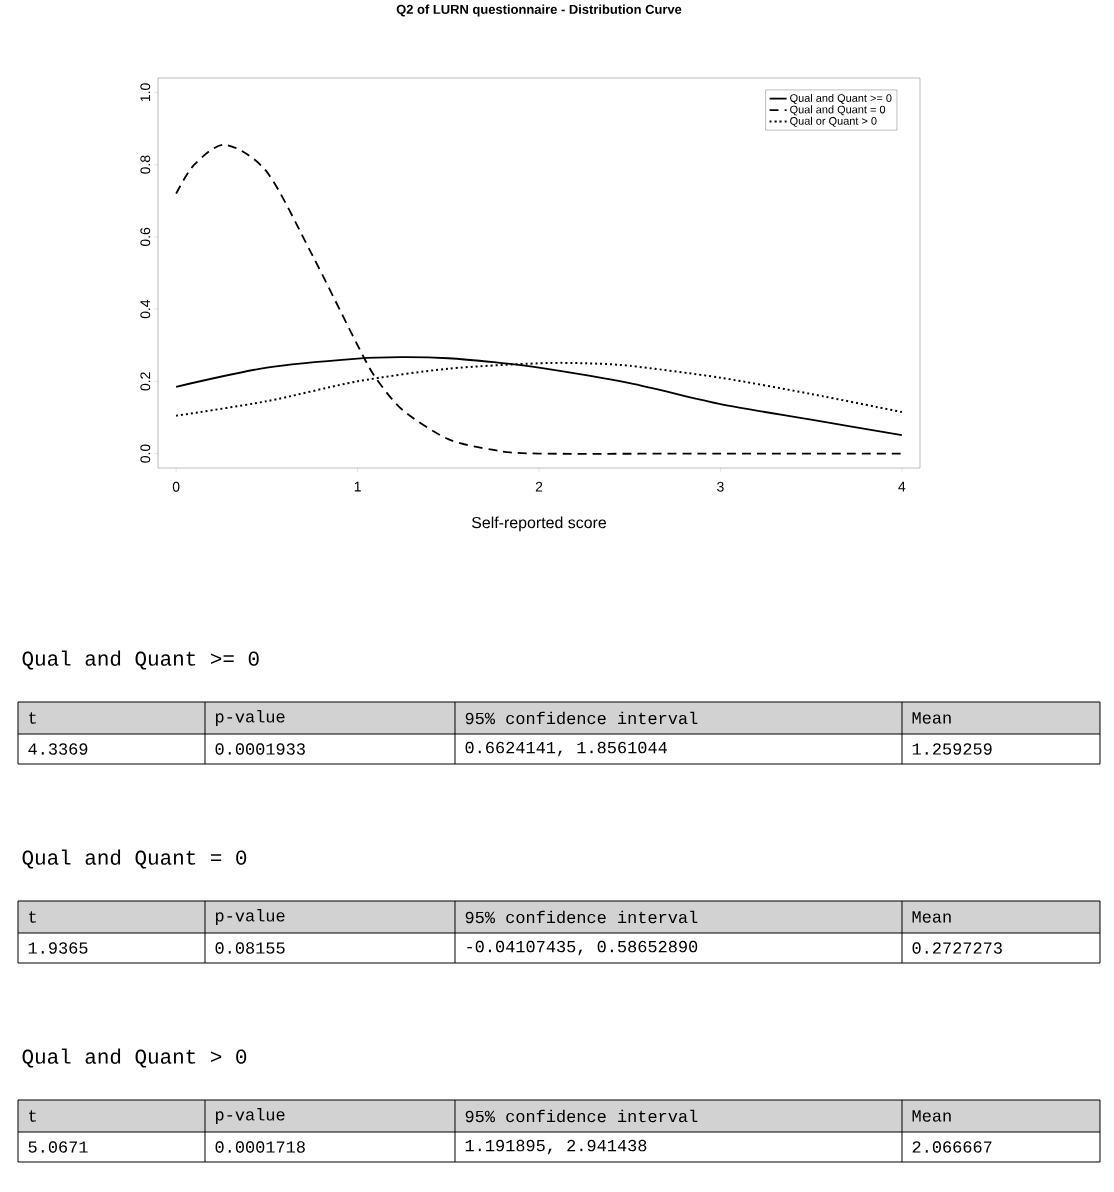 This screenshot has height=1192, width=1114. What do you see at coordinates (902, 486) in the screenshot?
I see `x-tick-label: 4` at bounding box center [902, 486].